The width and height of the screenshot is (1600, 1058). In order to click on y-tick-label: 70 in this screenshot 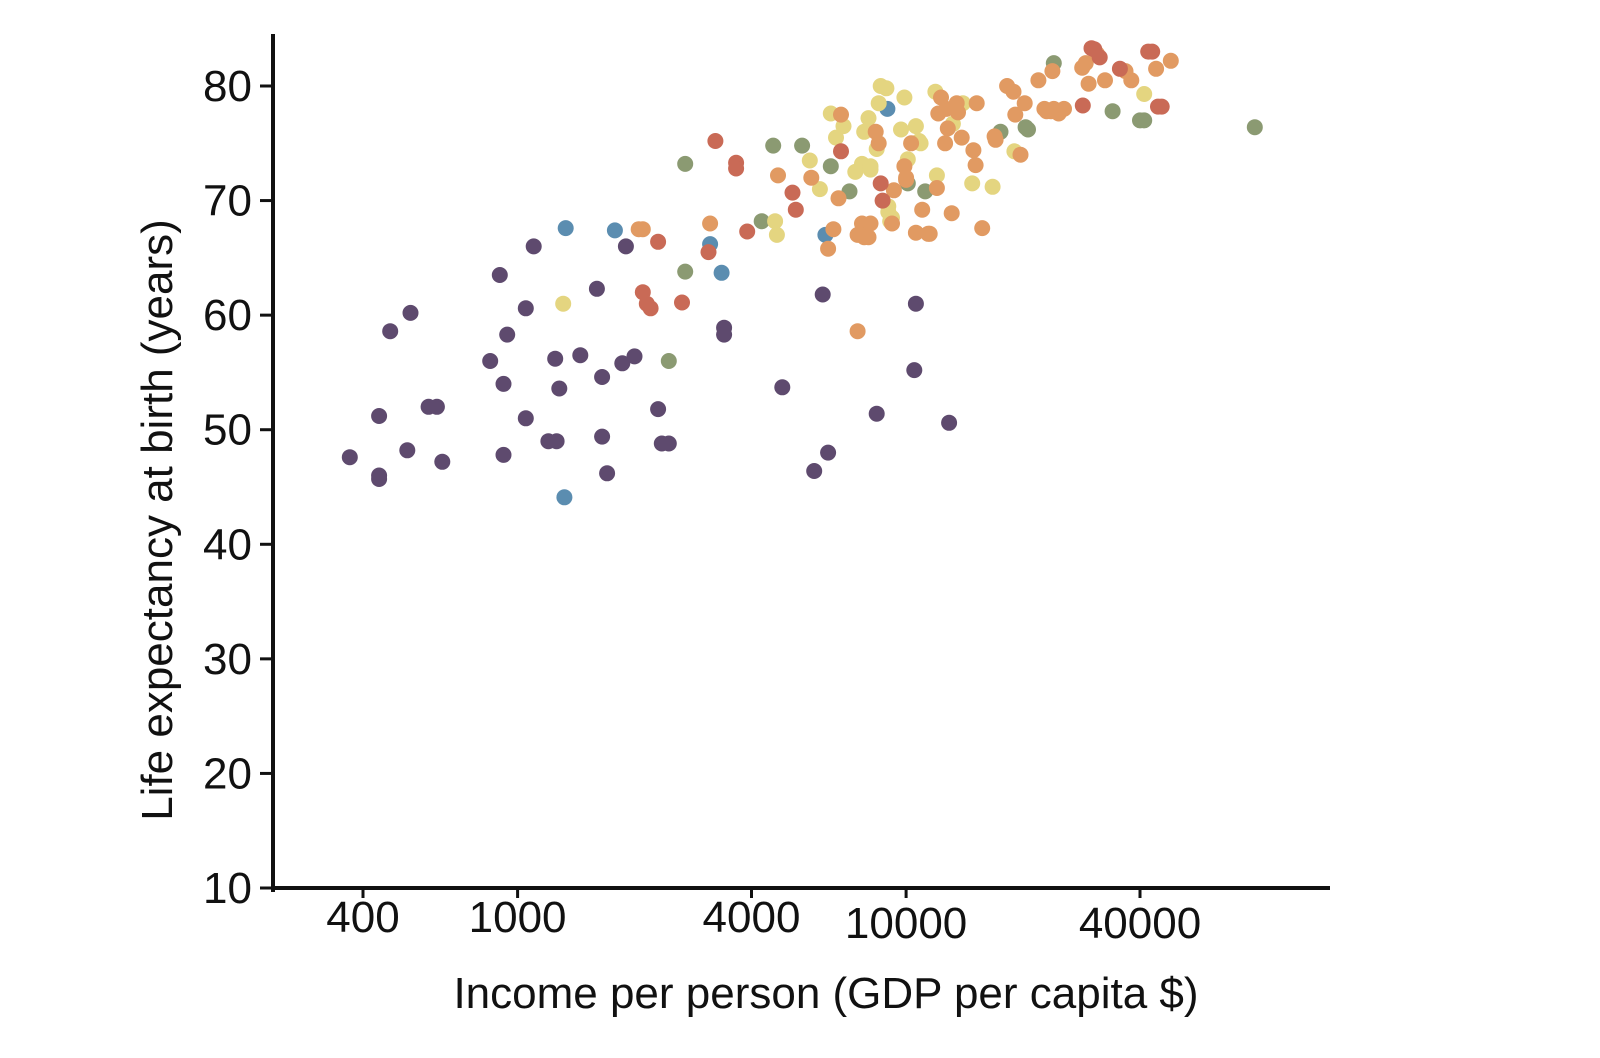, I will do `click(227, 201)`.